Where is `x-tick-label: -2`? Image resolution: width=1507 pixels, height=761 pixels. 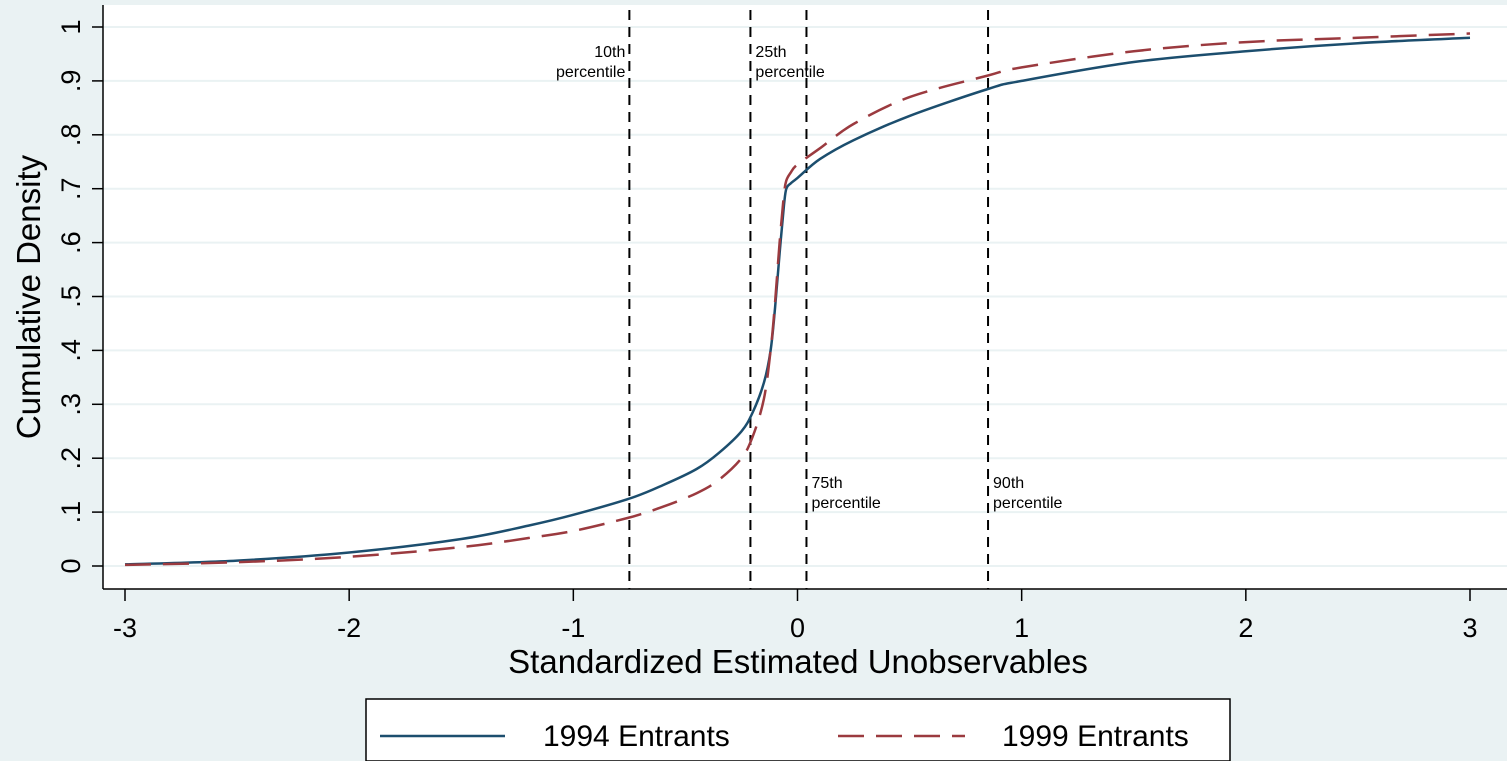
x-tick-label: -2 is located at coordinates (349, 628).